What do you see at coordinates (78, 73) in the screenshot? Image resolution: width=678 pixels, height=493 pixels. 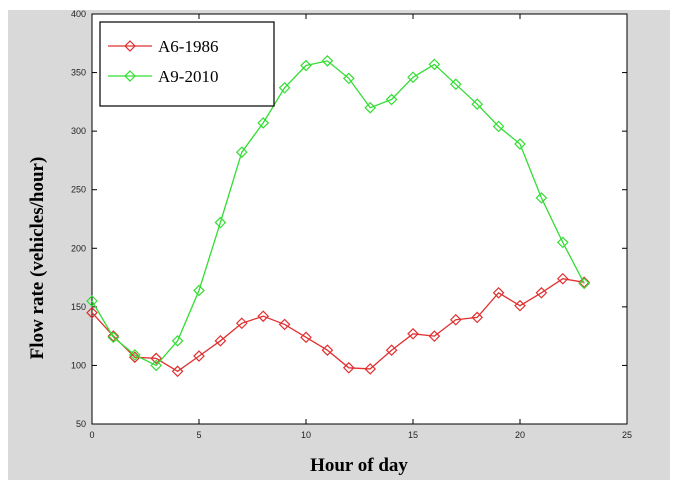 I see `y-tick-label: 350` at bounding box center [78, 73].